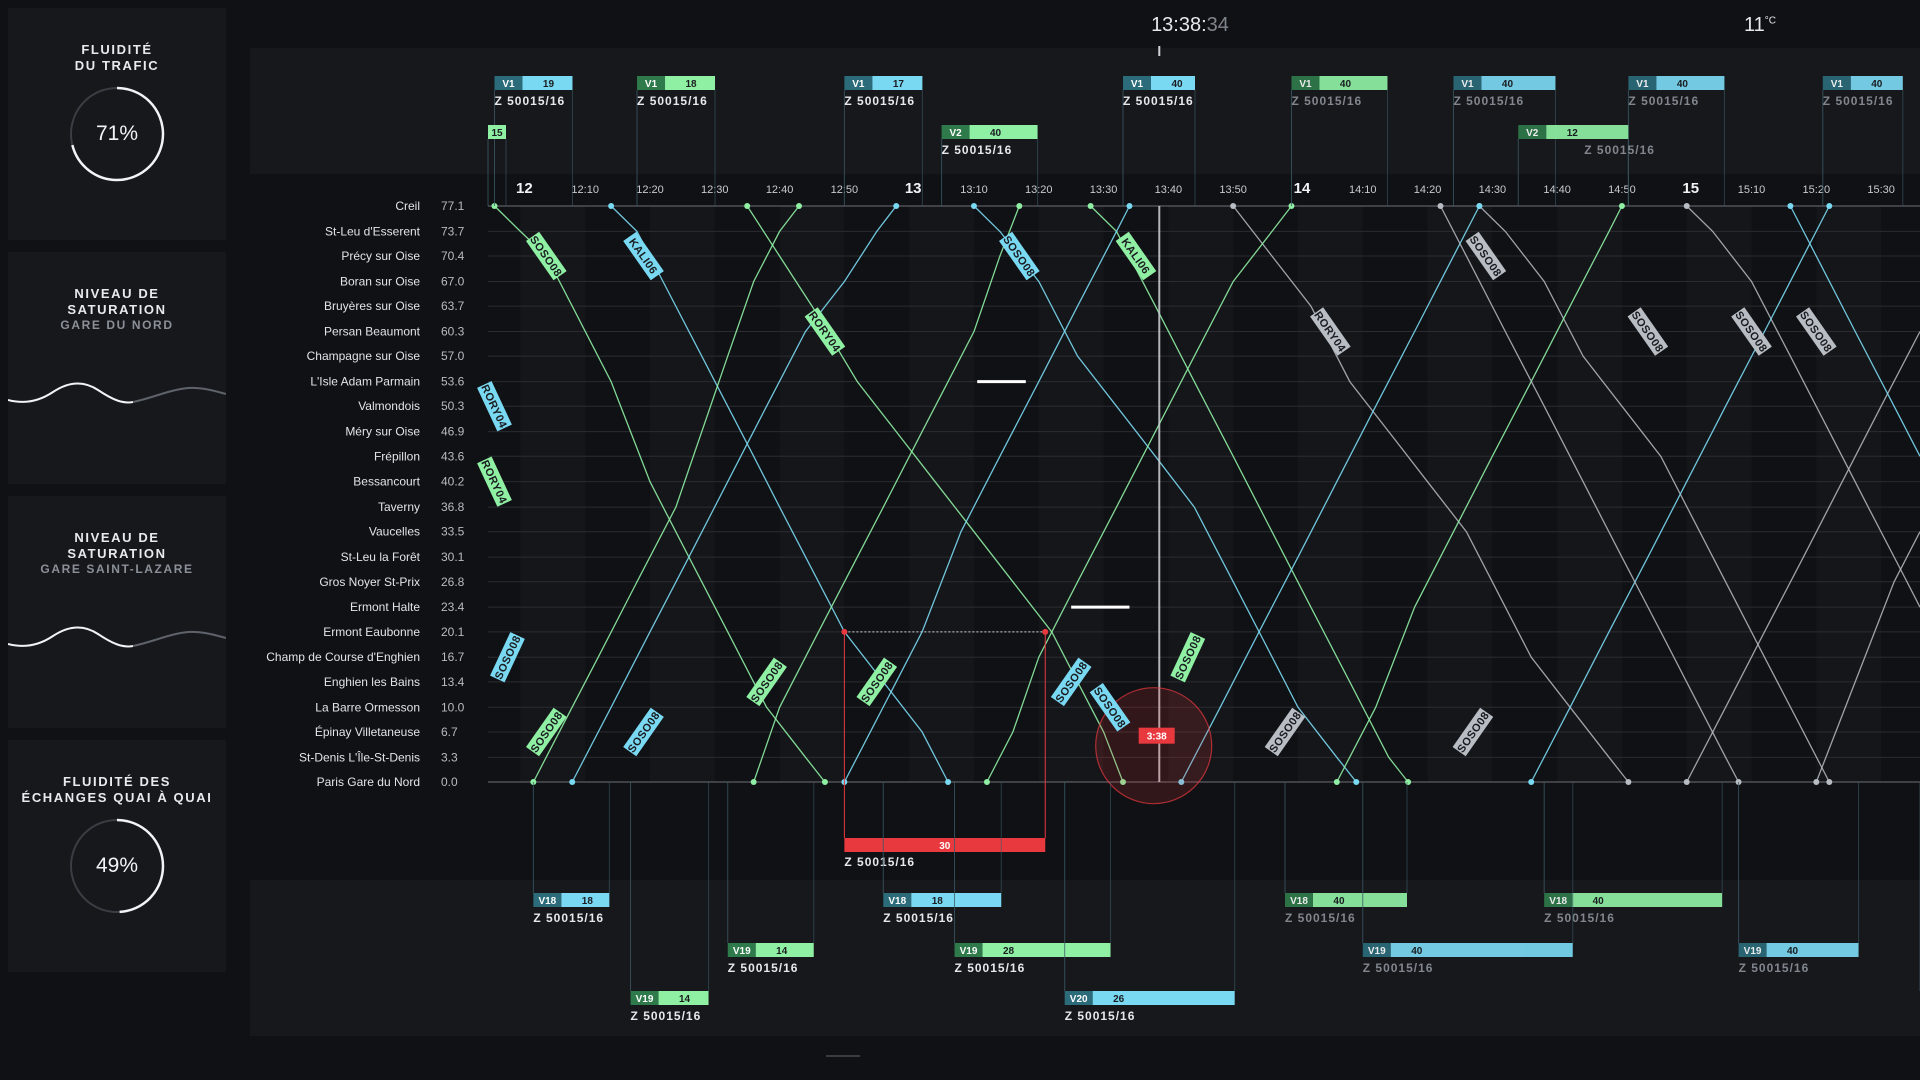  I want to click on time-tick-label: 14:50, so click(1622, 190).